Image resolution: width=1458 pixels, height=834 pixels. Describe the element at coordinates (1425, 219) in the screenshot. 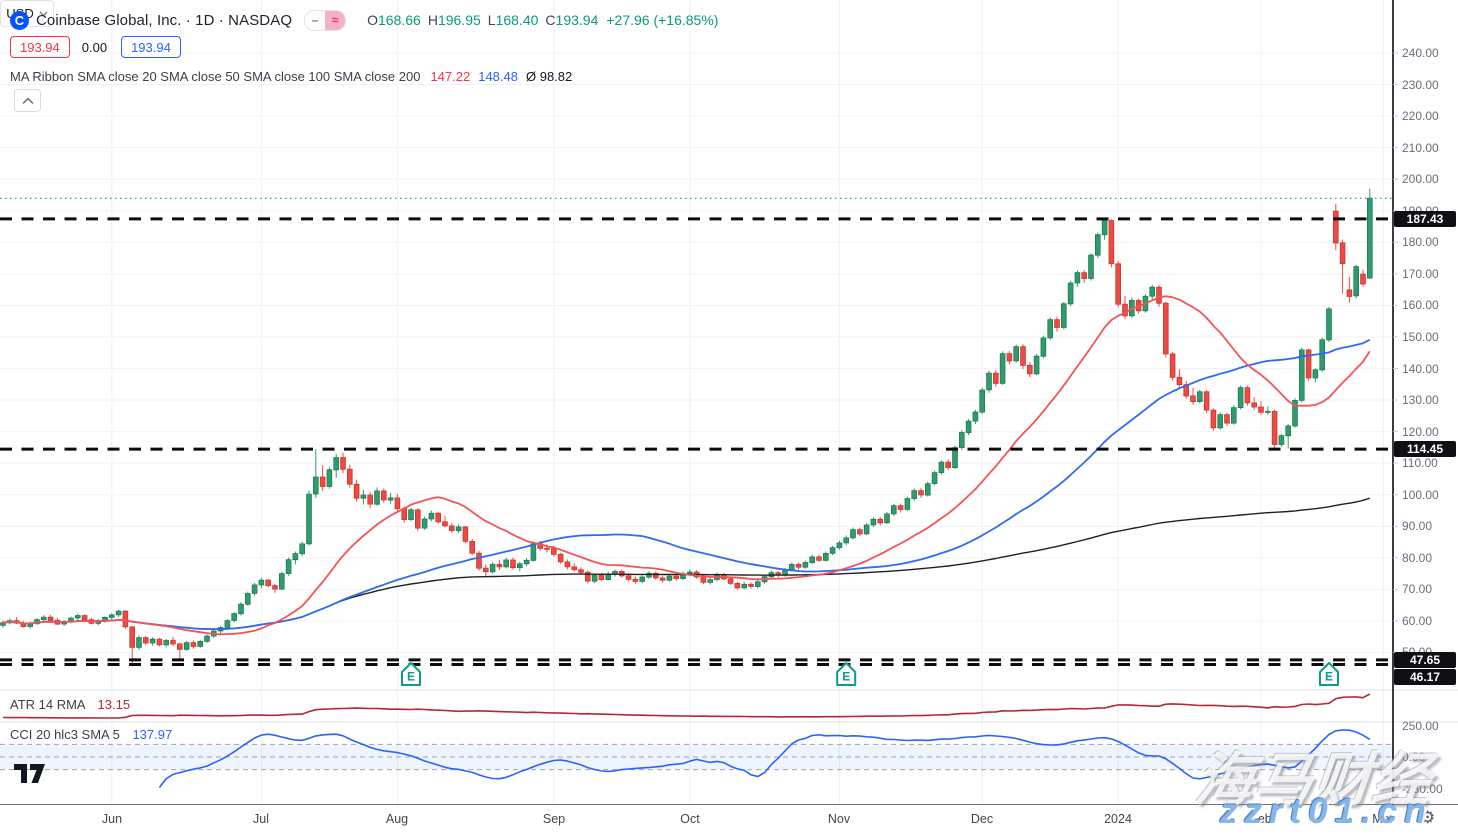

I see `level-price-label: 187.43` at that location.